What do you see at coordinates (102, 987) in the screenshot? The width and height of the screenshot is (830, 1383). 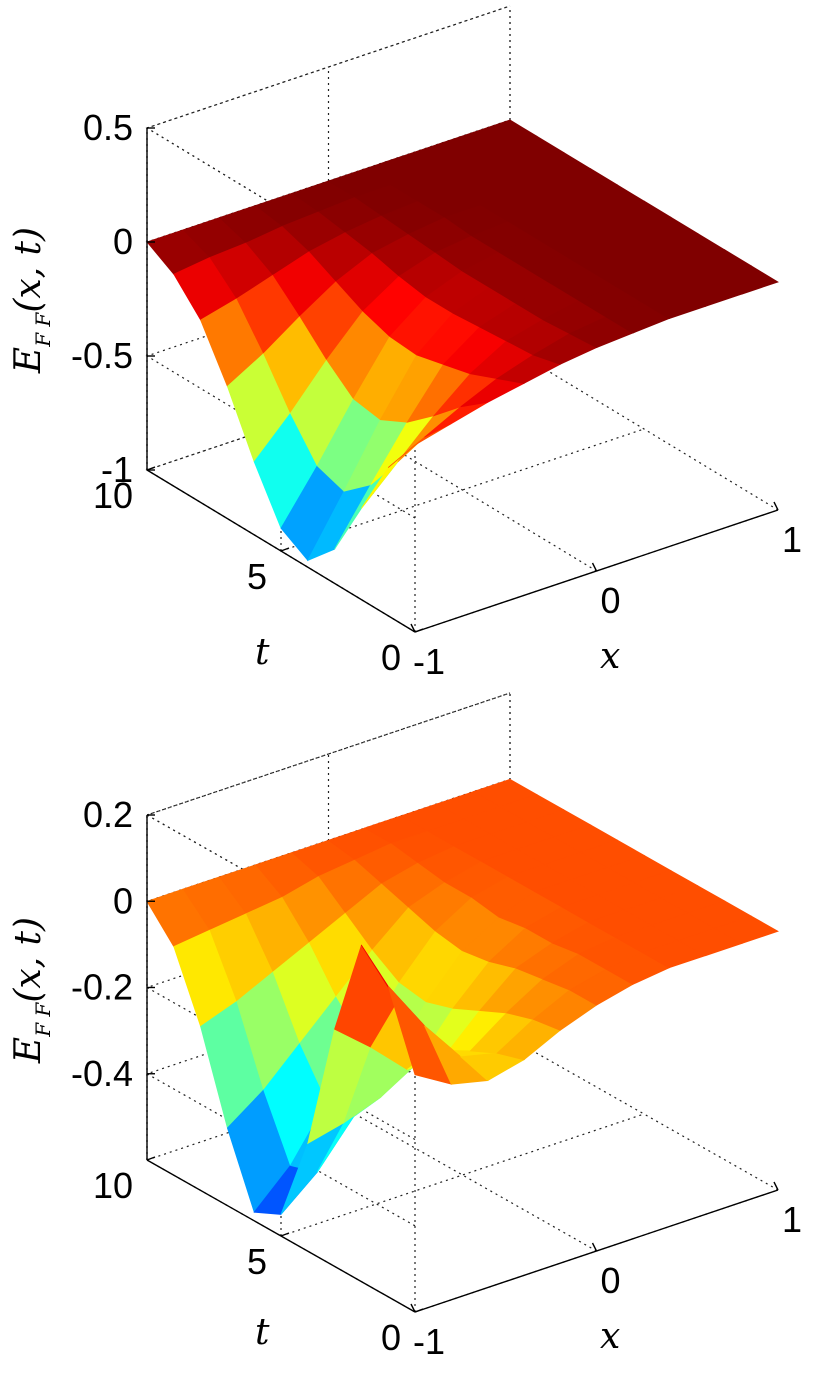 I see `z-tick-label: -0.2` at bounding box center [102, 987].